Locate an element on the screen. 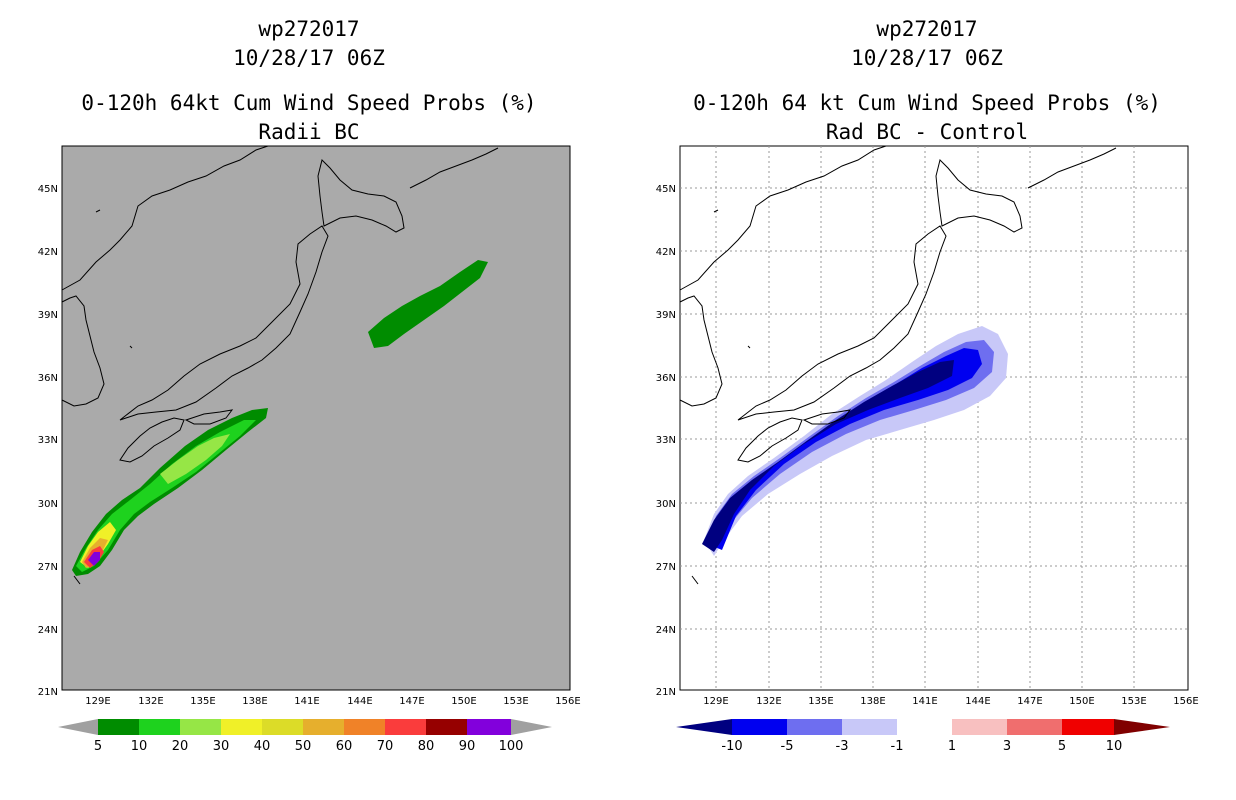 This screenshot has width=1236, height=800. left-colorbar-label: 70 is located at coordinates (385, 746).